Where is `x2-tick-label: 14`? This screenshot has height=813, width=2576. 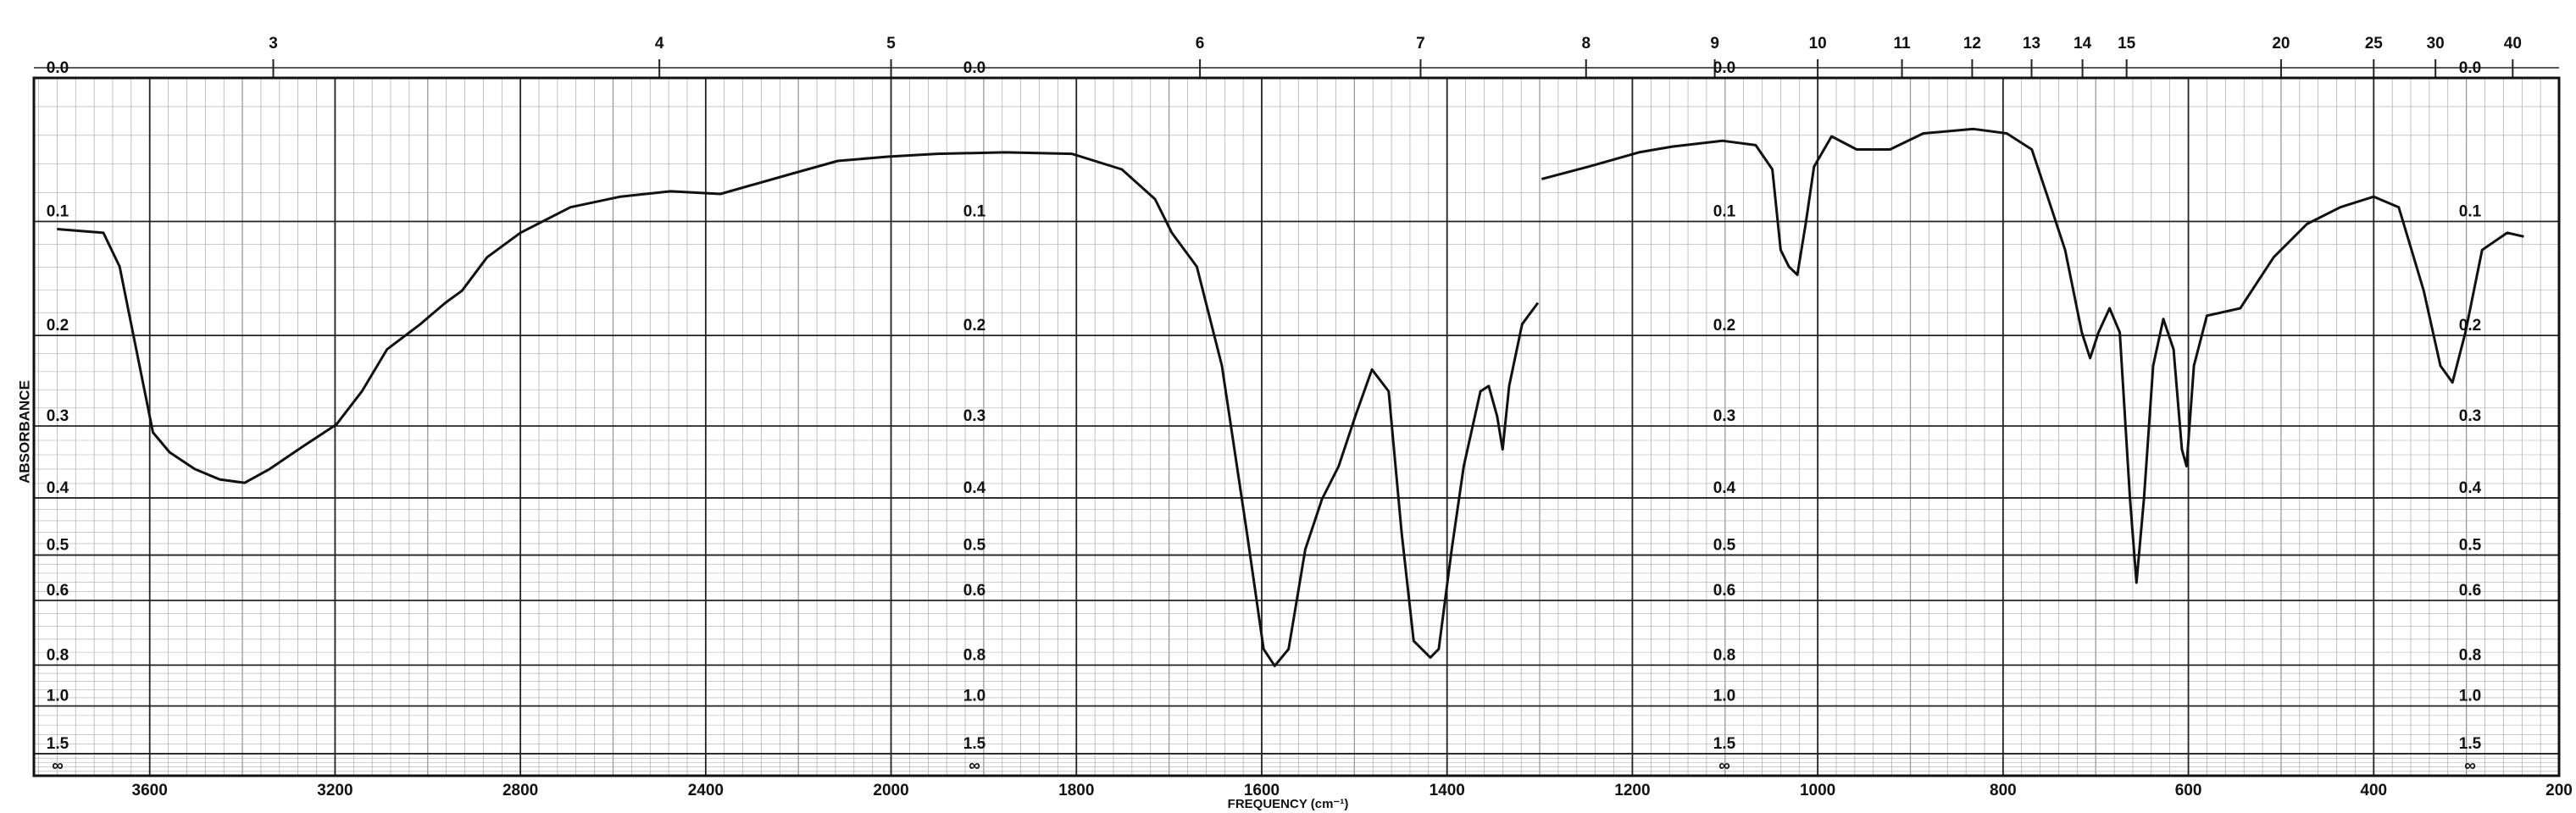
x2-tick-label: 14 is located at coordinates (2083, 44).